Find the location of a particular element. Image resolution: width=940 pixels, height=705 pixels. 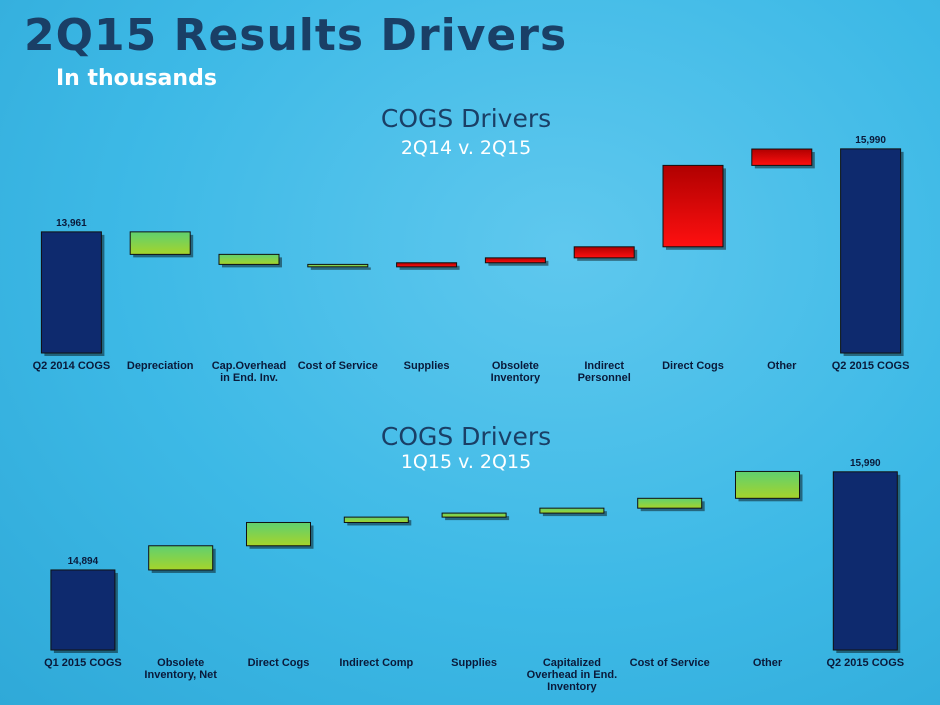

data-label: 13,961 is located at coordinates (71, 223).